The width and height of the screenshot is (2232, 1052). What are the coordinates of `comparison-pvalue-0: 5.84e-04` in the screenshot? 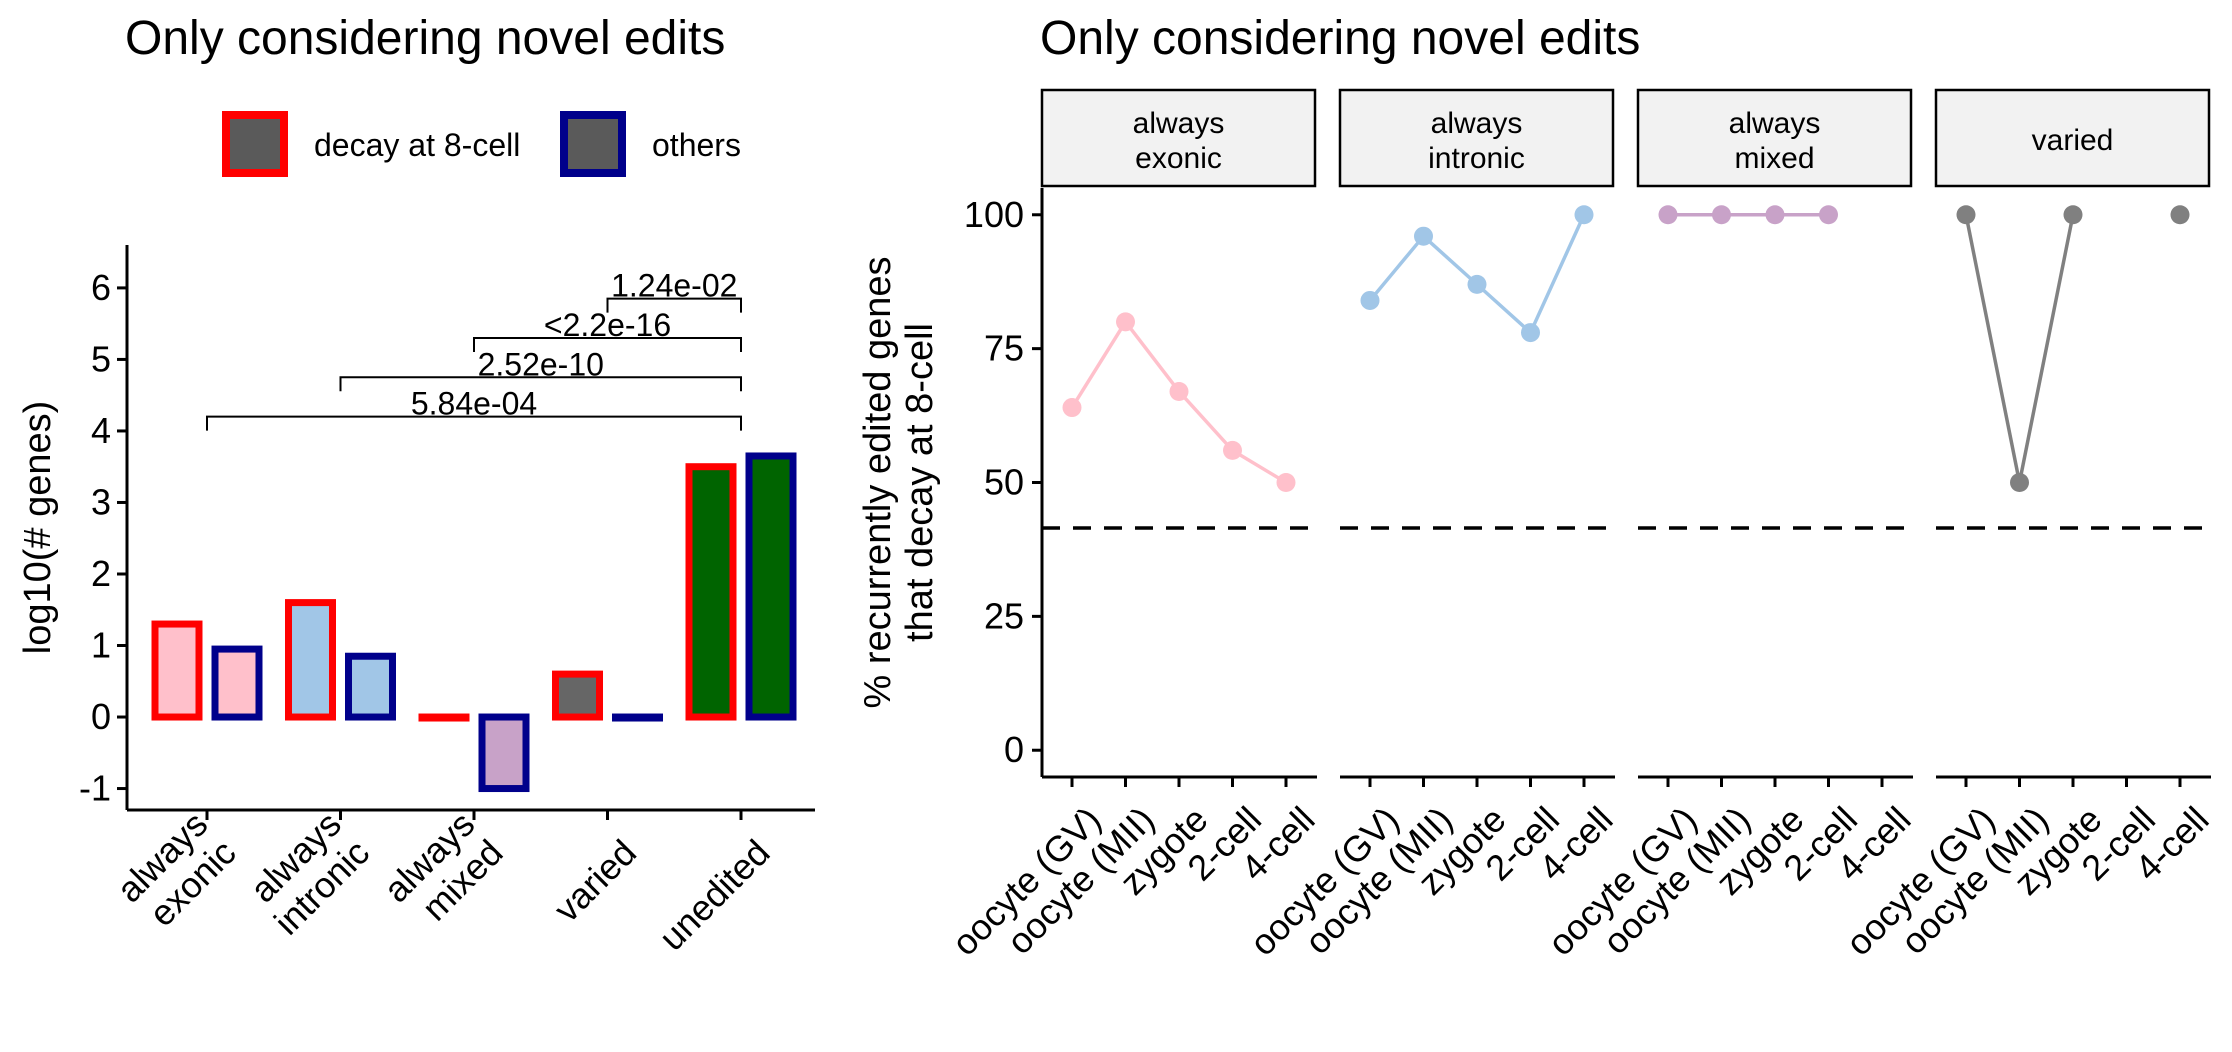 It's located at (474, 404).